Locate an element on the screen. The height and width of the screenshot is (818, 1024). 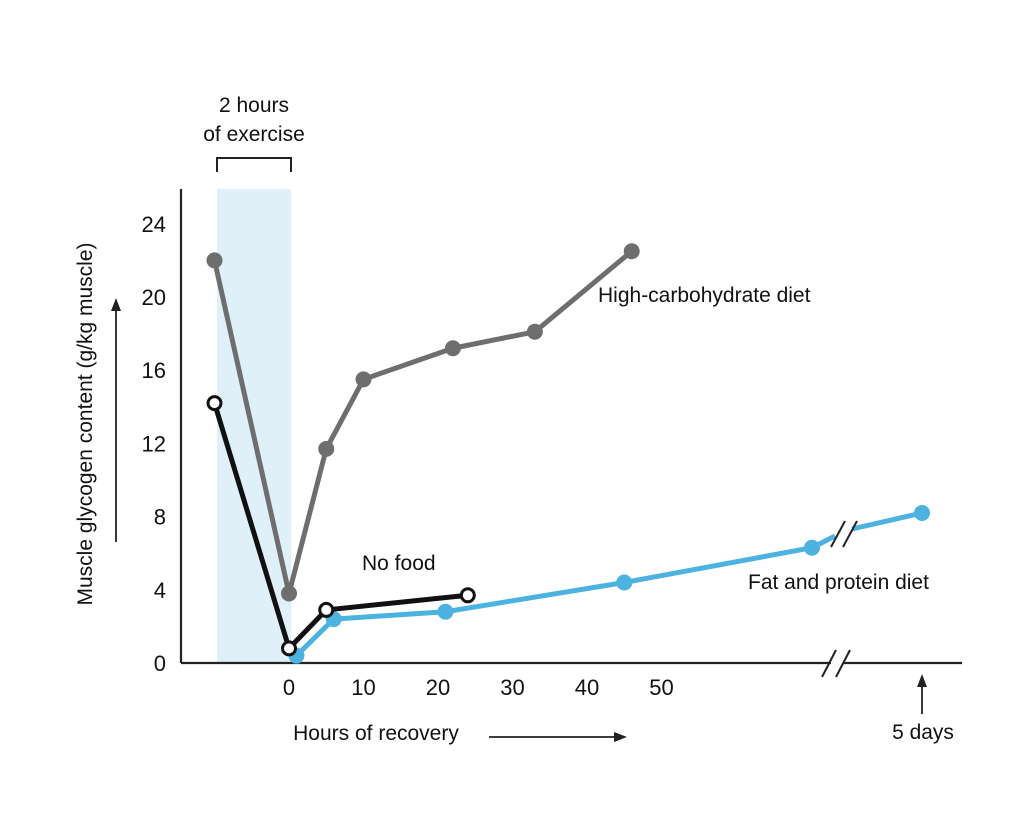
series-line-segment is located at coordinates (887, 521).